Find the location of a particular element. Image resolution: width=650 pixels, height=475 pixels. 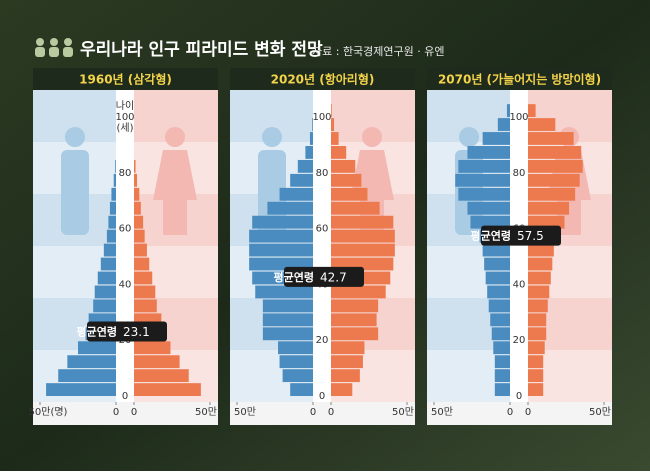

source: 자료 : 한국경제연구원 · 유엔 is located at coordinates (378, 51).